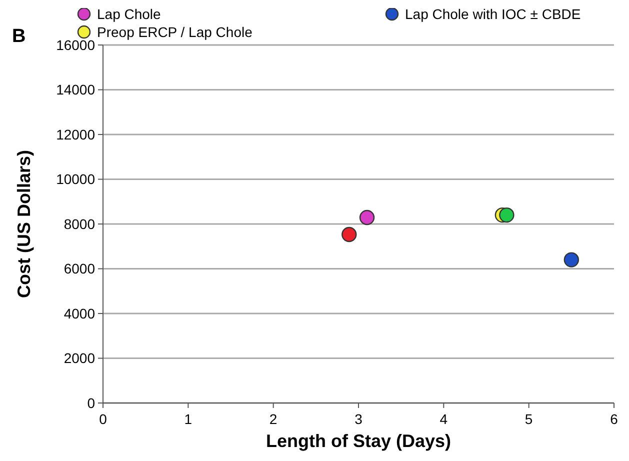  What do you see at coordinates (359, 441) in the screenshot?
I see `x-axis-title: Length of Stay (Days)` at bounding box center [359, 441].